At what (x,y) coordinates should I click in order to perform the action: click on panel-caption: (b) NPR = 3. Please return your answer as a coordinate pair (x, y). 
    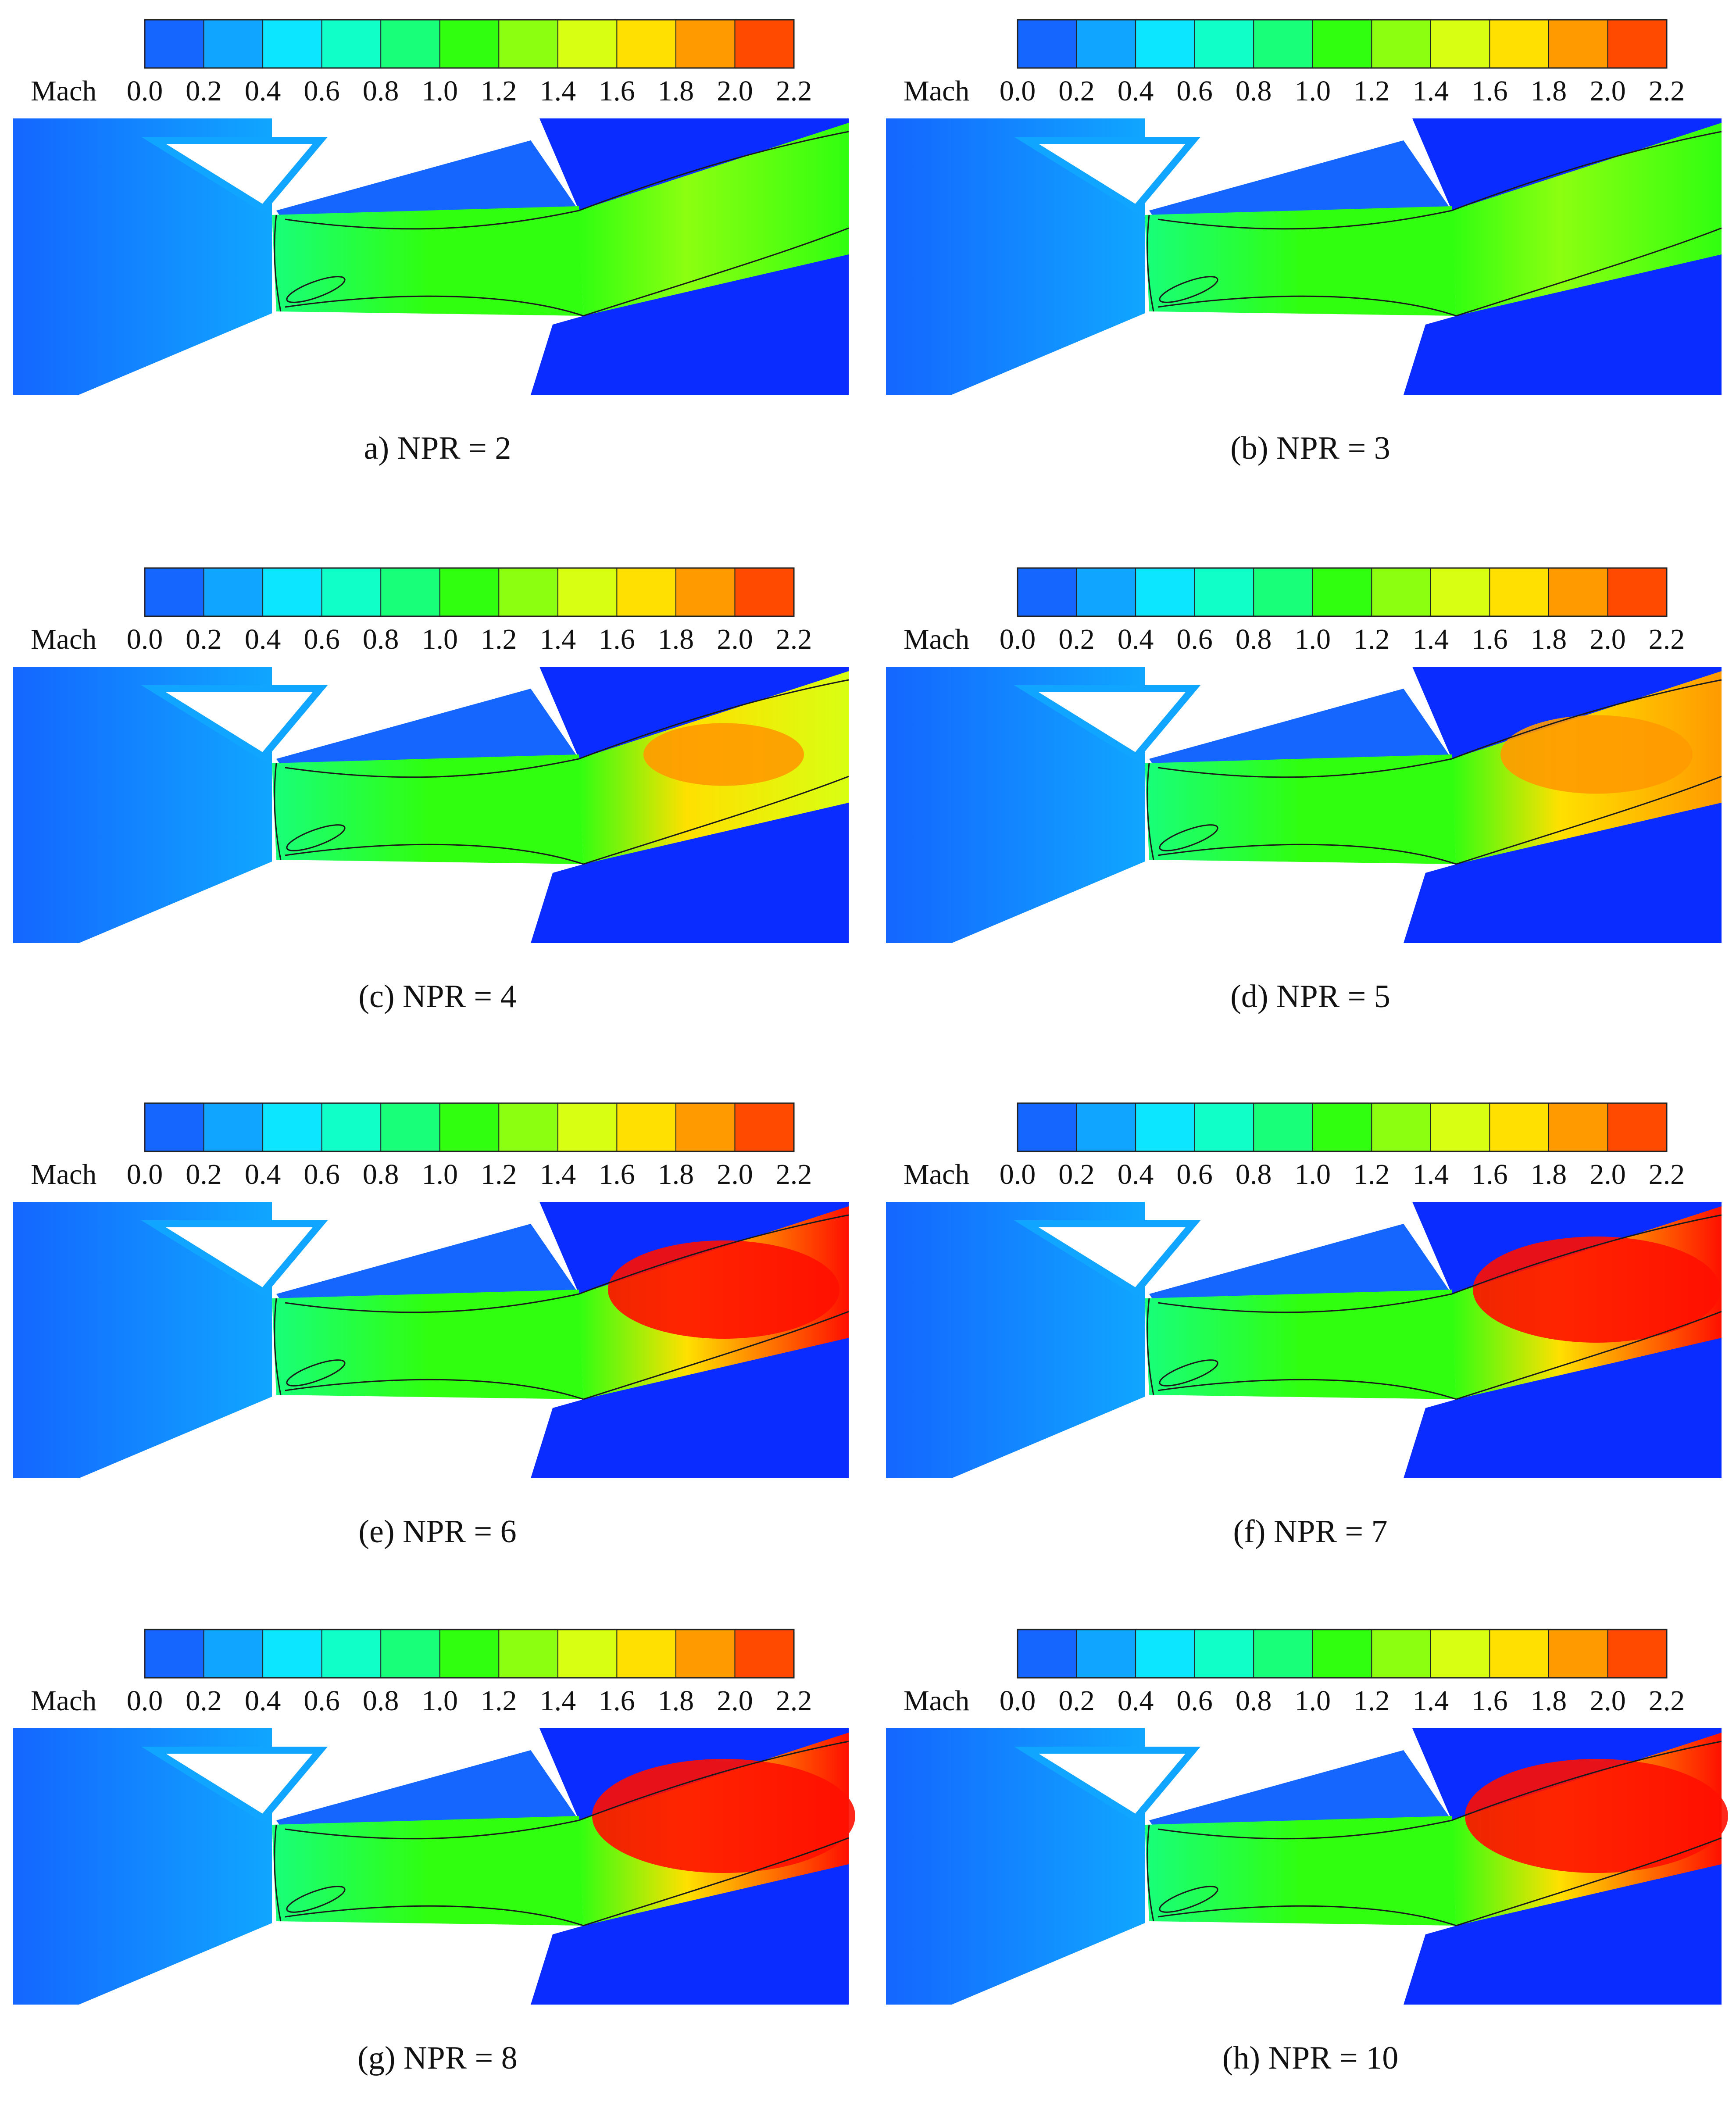
    Looking at the image, I should click on (1310, 448).